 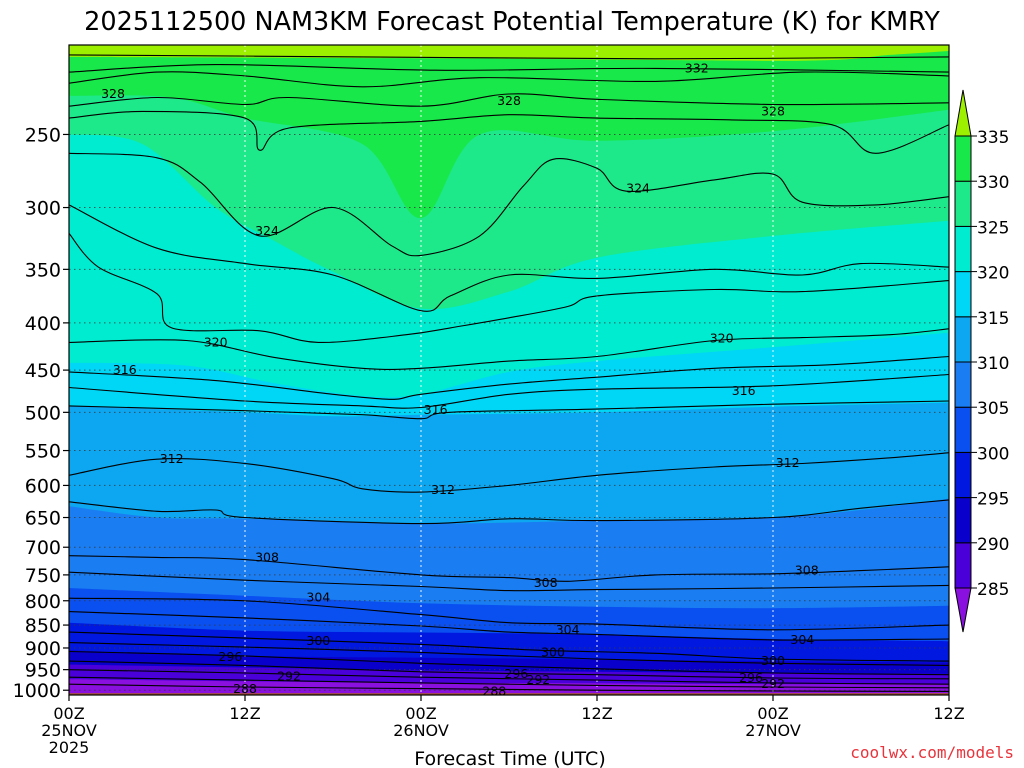 What do you see at coordinates (43, 602) in the screenshot?
I see `y-tick-label: 800` at bounding box center [43, 602].